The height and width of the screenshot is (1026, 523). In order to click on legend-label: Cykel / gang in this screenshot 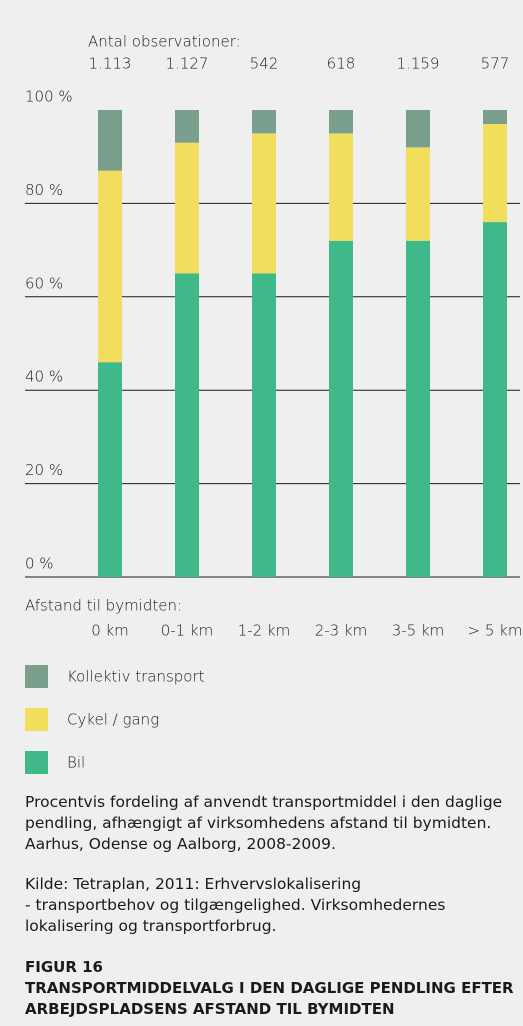, I will do `click(113, 720)`.